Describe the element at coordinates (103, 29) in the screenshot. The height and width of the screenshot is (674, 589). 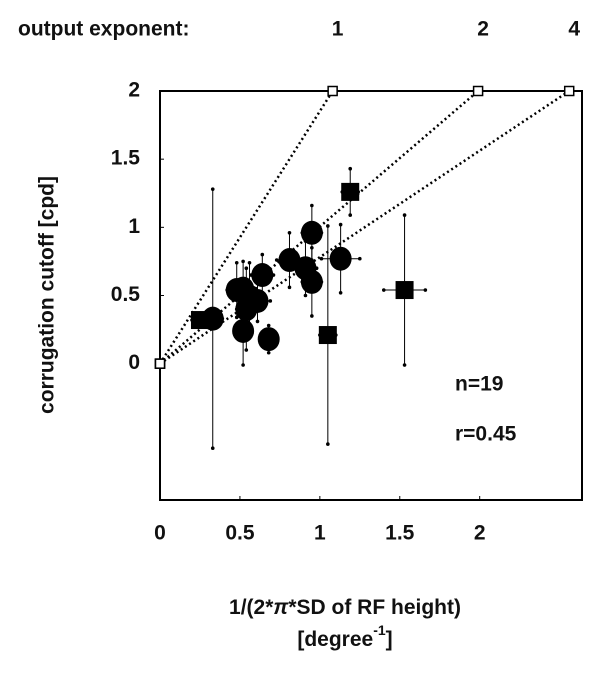
I see `exponent-title: output exponent:` at that location.